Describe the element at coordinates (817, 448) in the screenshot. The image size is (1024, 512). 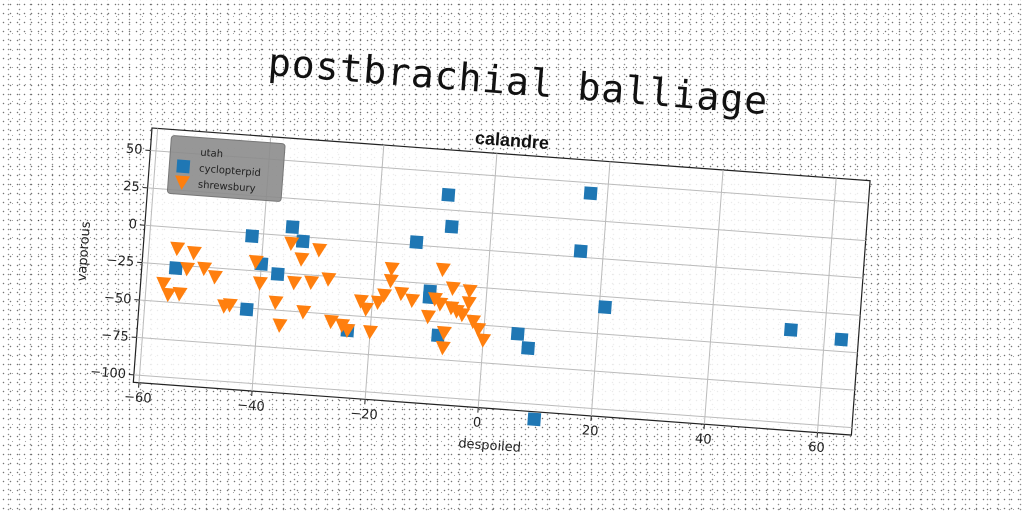
I see `x-tick-label: 60` at that location.